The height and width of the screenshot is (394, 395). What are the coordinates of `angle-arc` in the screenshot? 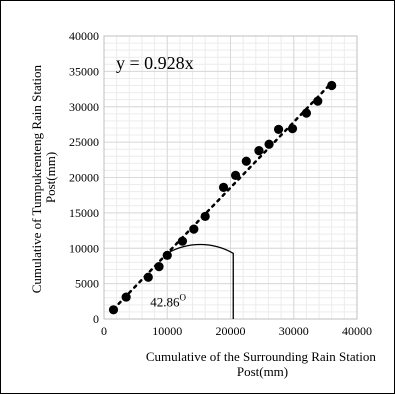 It's located at (200, 281).